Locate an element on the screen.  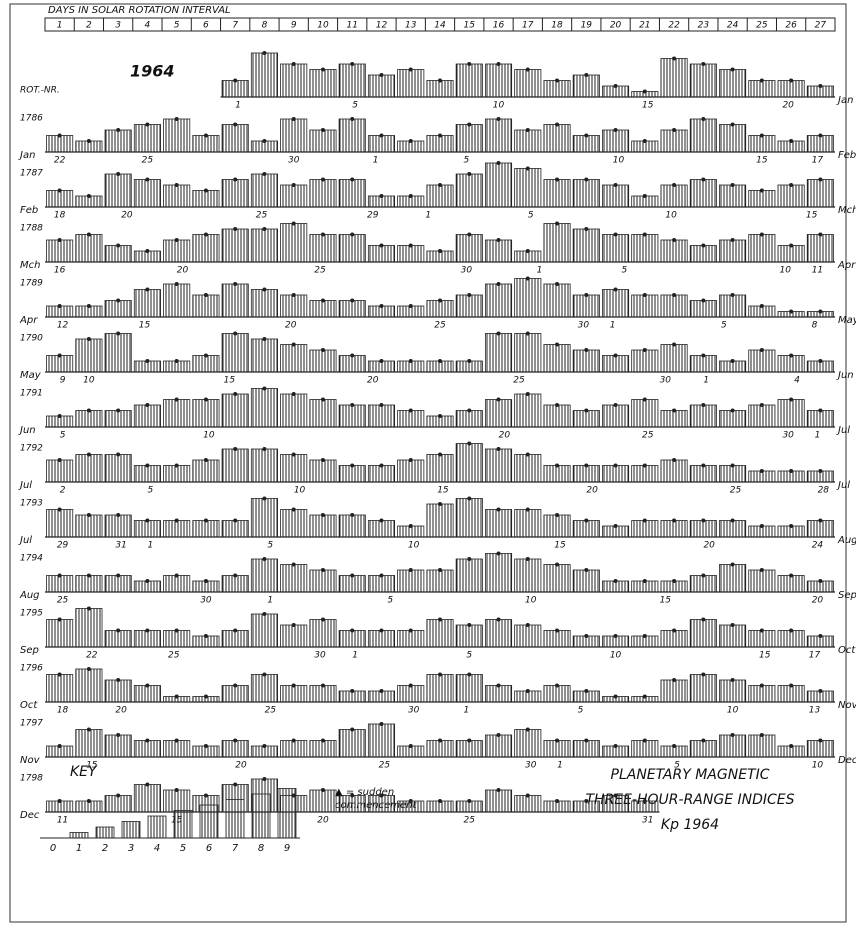
start-month: Oct is located at coordinates (29, 705).